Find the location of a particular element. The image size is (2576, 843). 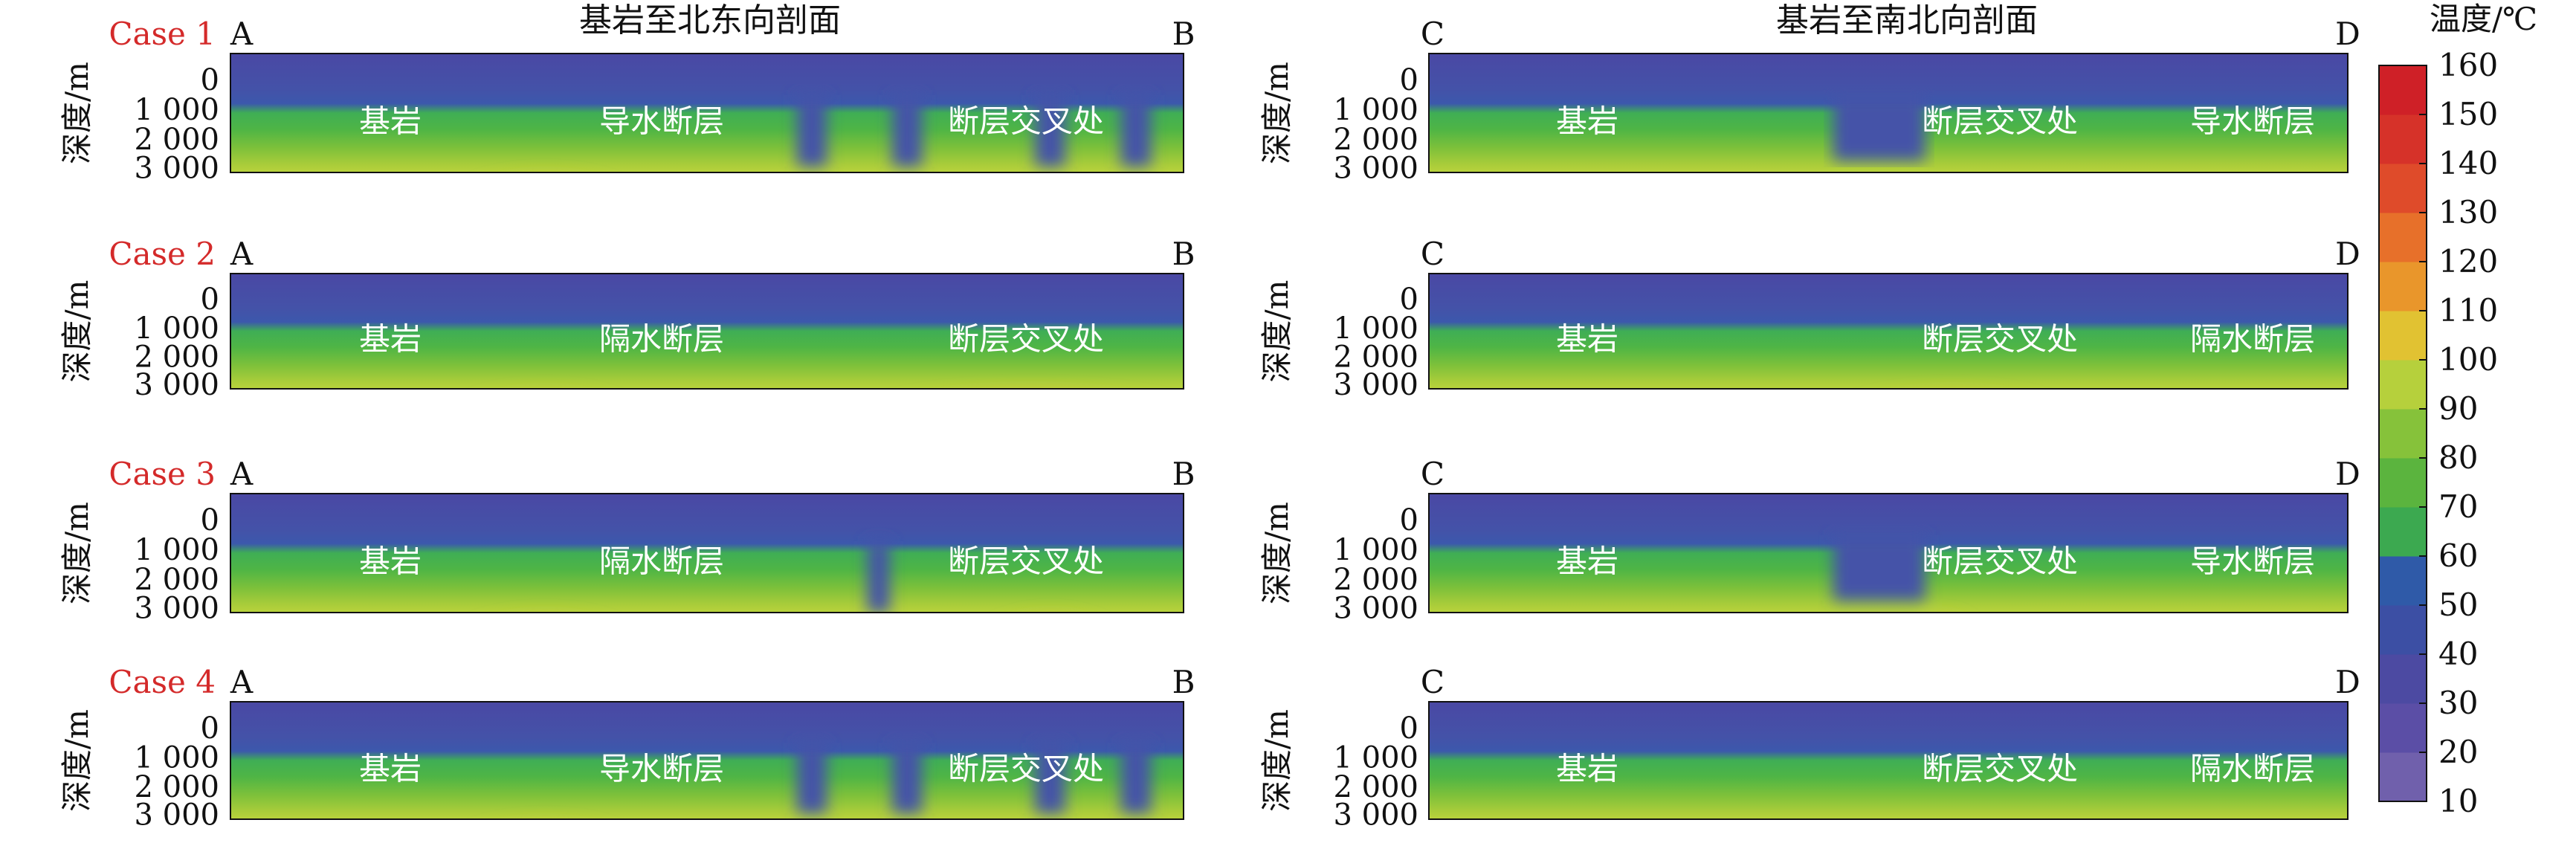

colorbar-tick-label: 50 is located at coordinates (2458, 605).